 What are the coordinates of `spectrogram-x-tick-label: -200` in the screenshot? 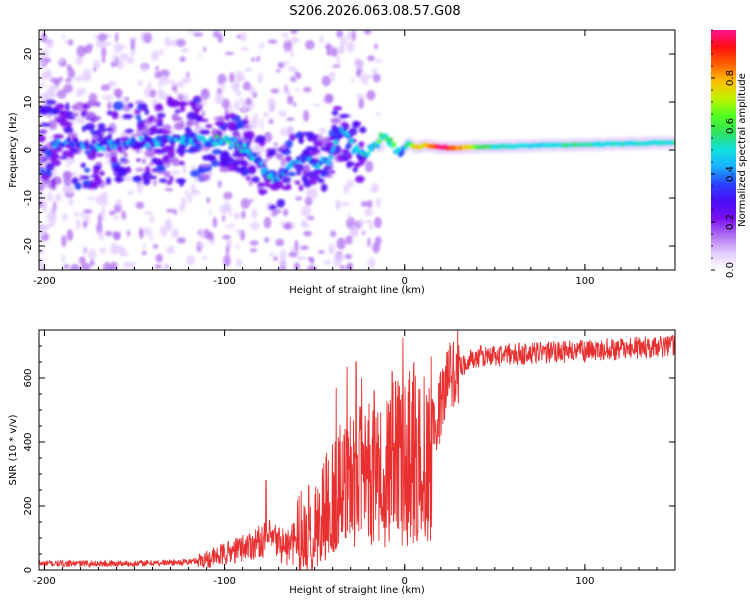 It's located at (44, 281).